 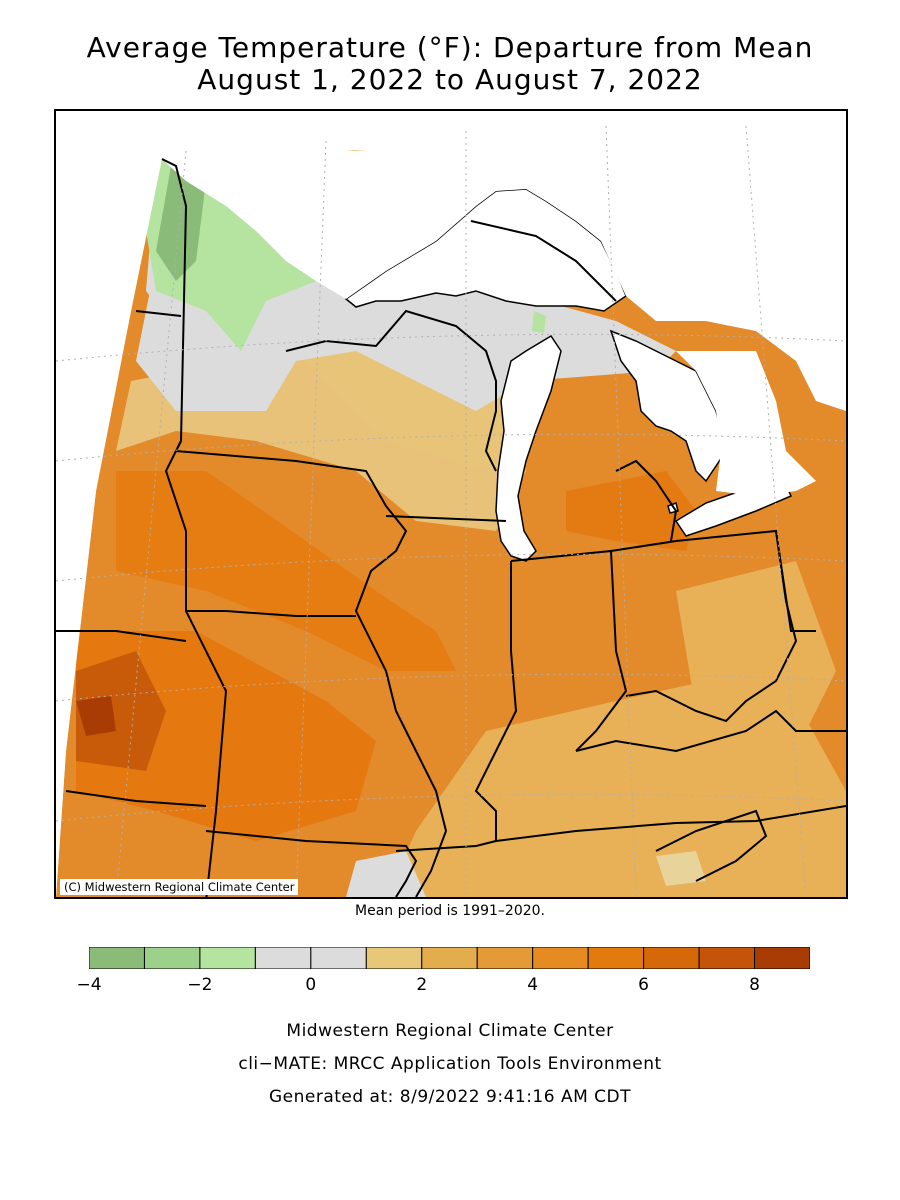 I want to click on shade-warm-iowa, so click(x=286, y=571).